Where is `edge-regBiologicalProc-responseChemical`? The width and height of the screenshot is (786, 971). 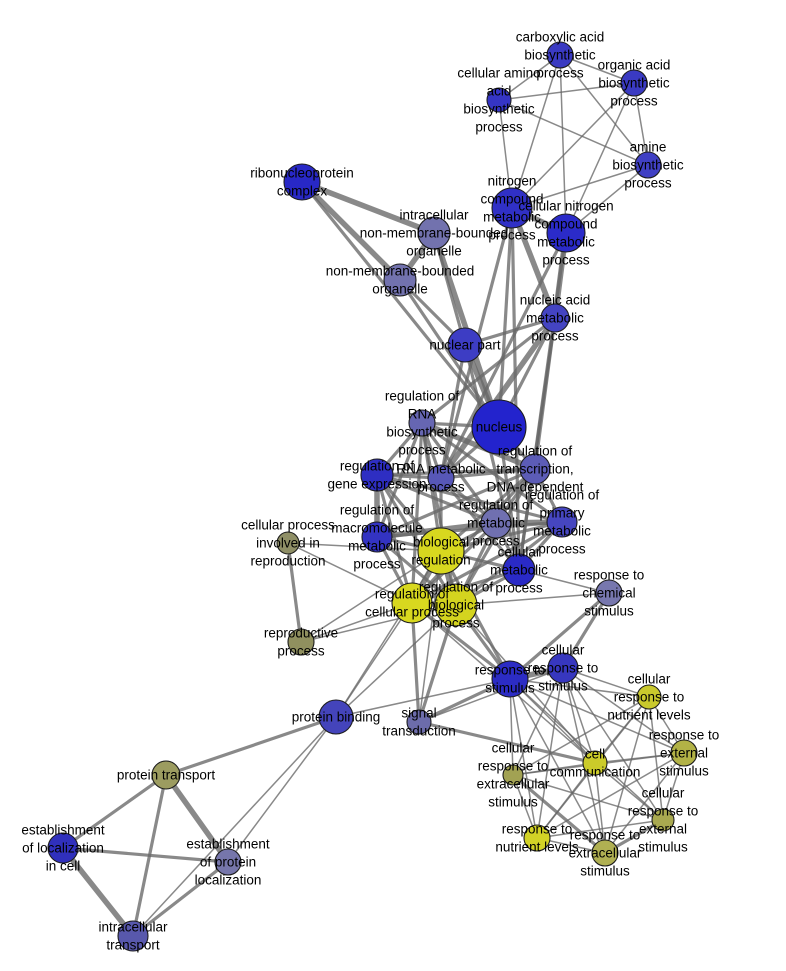 edge-regBiologicalProc-responseChemical is located at coordinates (532, 599).